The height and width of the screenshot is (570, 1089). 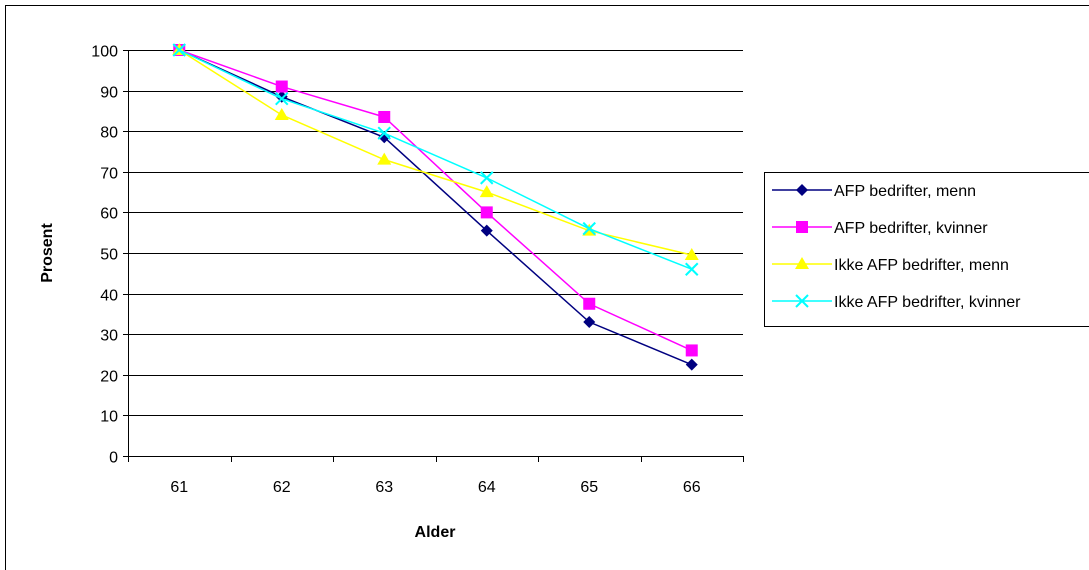 I want to click on x-axis-title: Alder, so click(x=435, y=532).